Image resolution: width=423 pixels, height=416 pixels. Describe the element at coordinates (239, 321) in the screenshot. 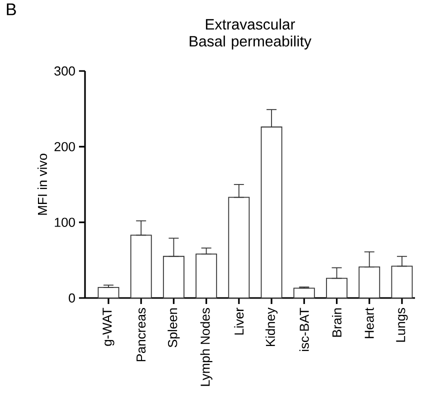

I see `x-tick-label: Liver` at that location.